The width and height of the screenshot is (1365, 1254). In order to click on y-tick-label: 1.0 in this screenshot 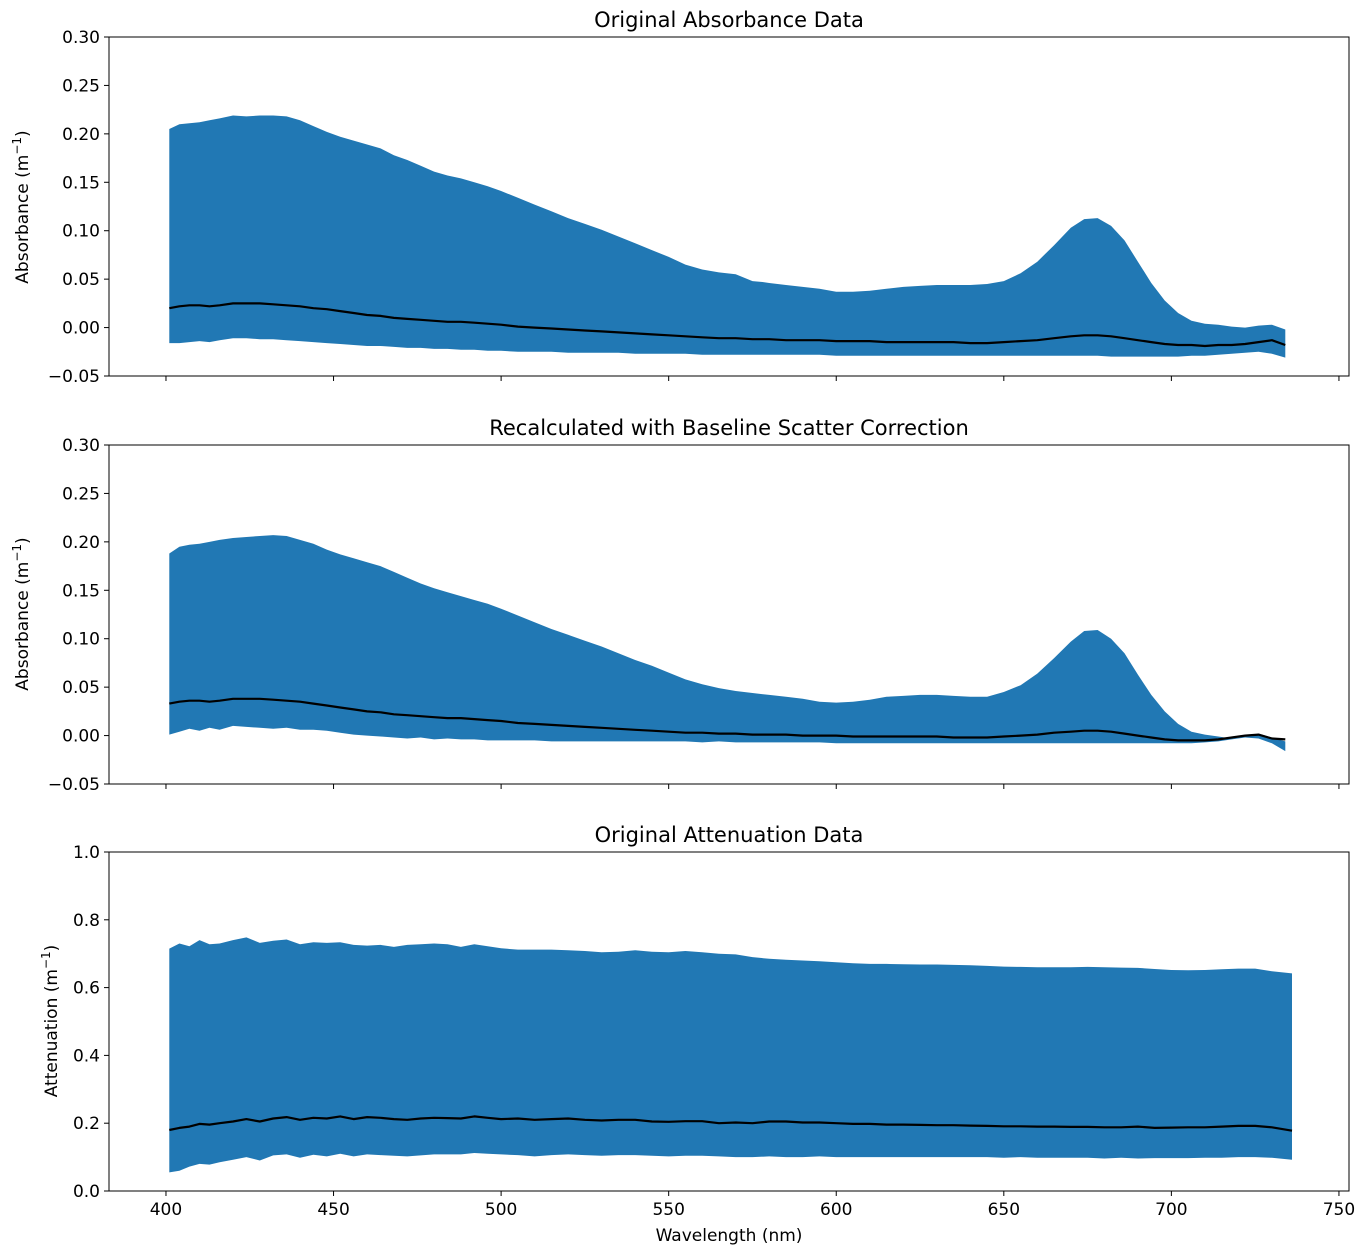, I will do `click(86, 853)`.